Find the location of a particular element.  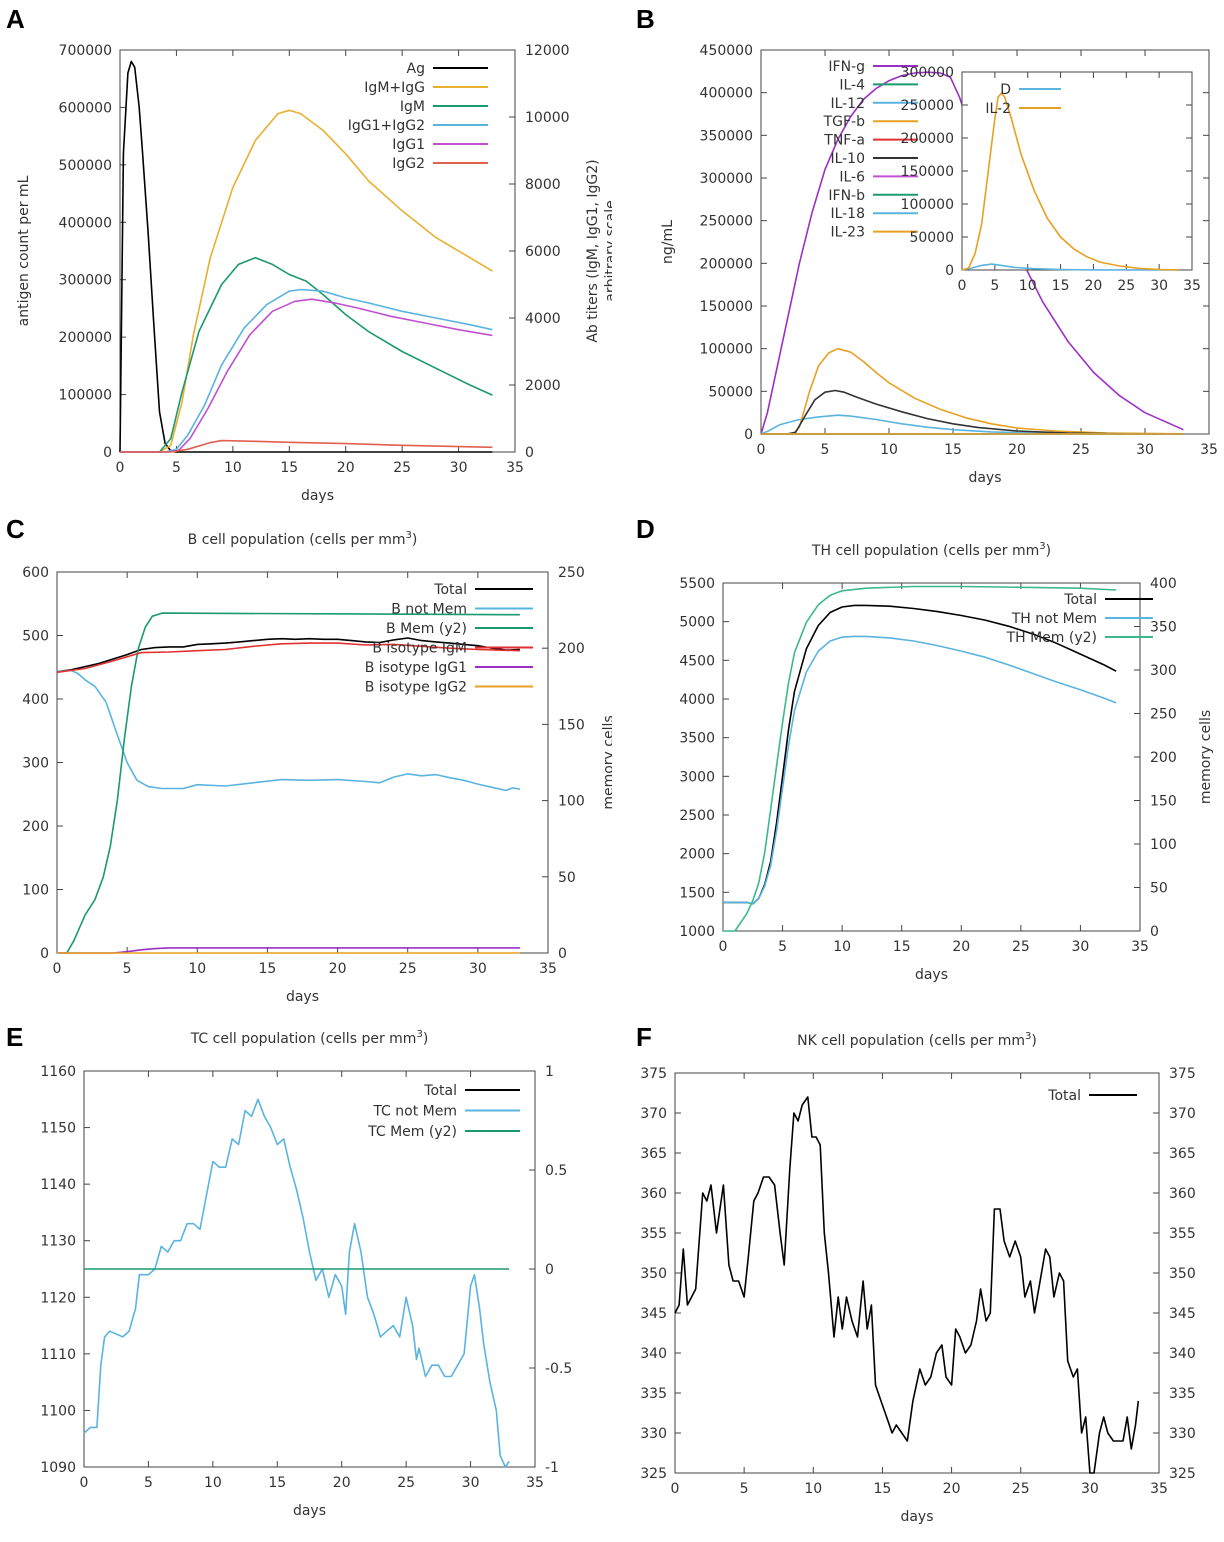

chart-e-series-tc-not-mem is located at coordinates (296, 1283).